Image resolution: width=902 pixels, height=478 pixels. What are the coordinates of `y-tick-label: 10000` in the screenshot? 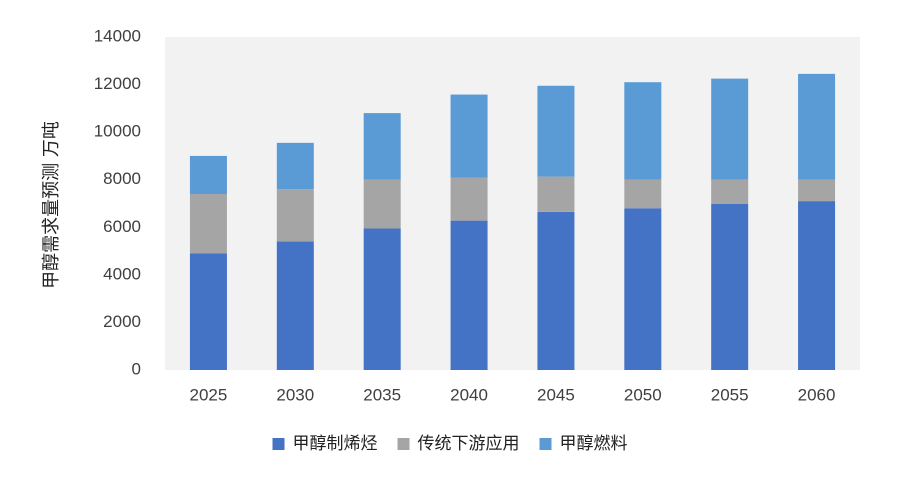 It's located at (117, 131).